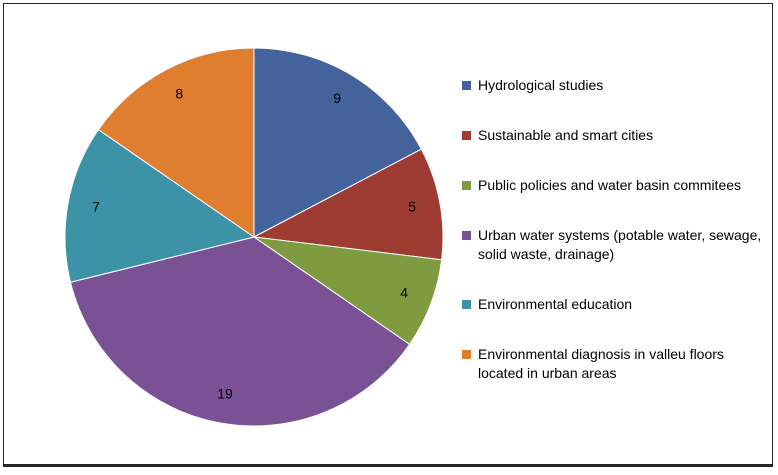 The height and width of the screenshot is (475, 778). What do you see at coordinates (615, 86) in the screenshot?
I see `legend-item-0: Hydrological studies` at bounding box center [615, 86].